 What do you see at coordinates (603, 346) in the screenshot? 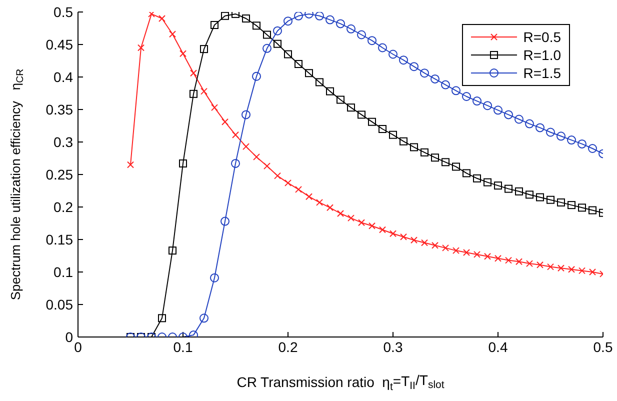
I see `x-tick-label: 0.5` at bounding box center [603, 346].